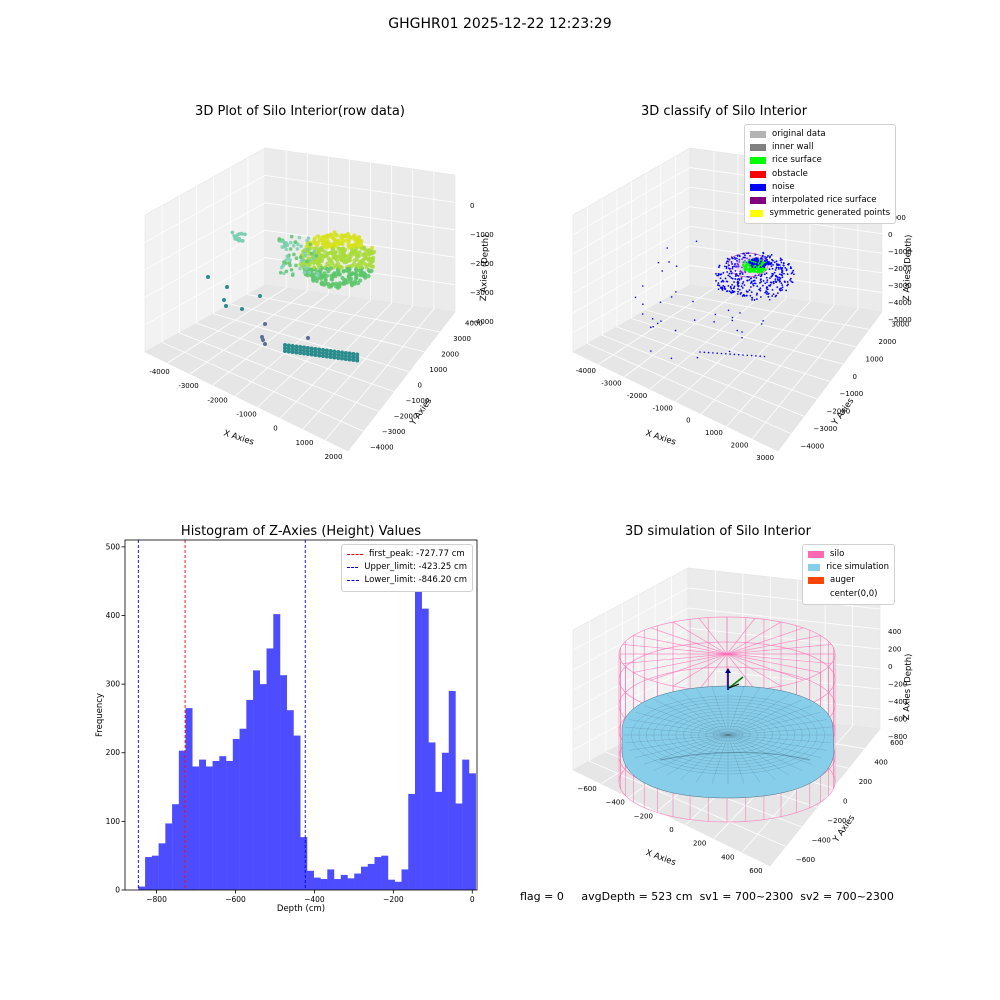 Image resolution: width=1000 pixels, height=1000 pixels. I want to click on p1-grid-floor-a, so click(311, 342).